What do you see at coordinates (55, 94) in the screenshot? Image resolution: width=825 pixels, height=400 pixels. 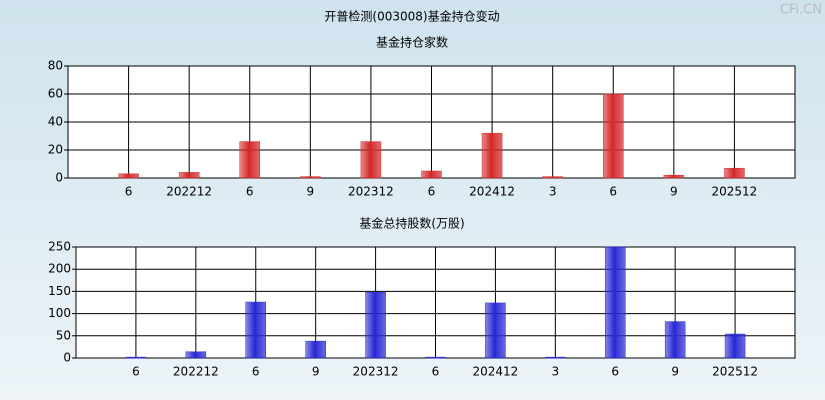 I see `y-tick-label: 60` at bounding box center [55, 94].